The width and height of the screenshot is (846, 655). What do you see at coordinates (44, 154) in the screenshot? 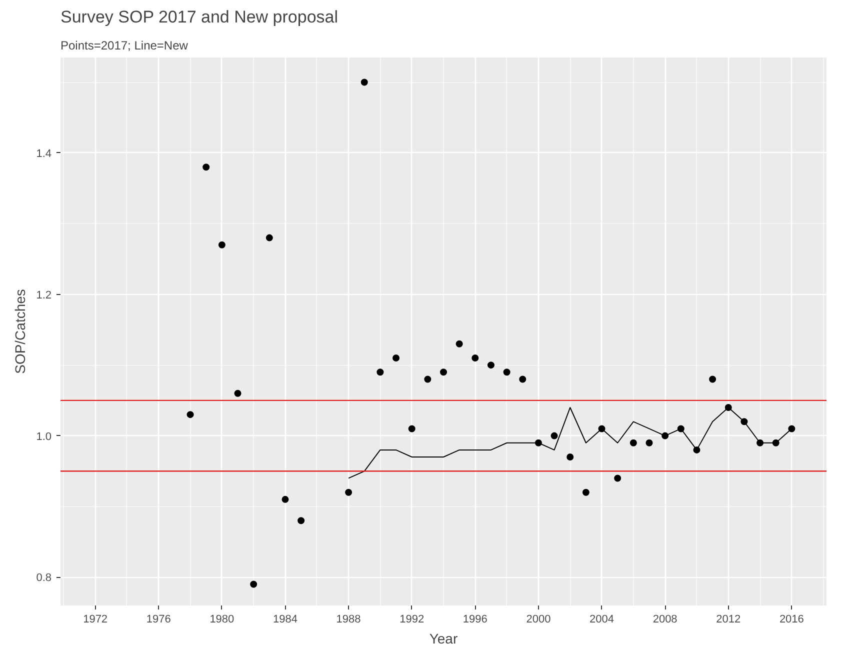
I see `y-tick-label: 1.4` at bounding box center [44, 154].